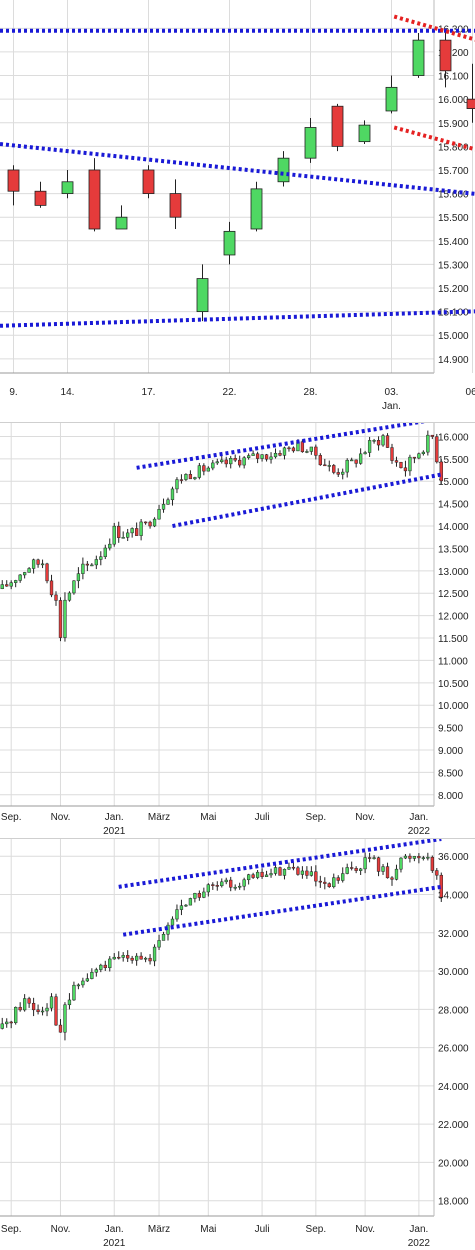  What do you see at coordinates (453, 1125) in the screenshot?
I see `y-tick-label: 22.000` at bounding box center [453, 1125].